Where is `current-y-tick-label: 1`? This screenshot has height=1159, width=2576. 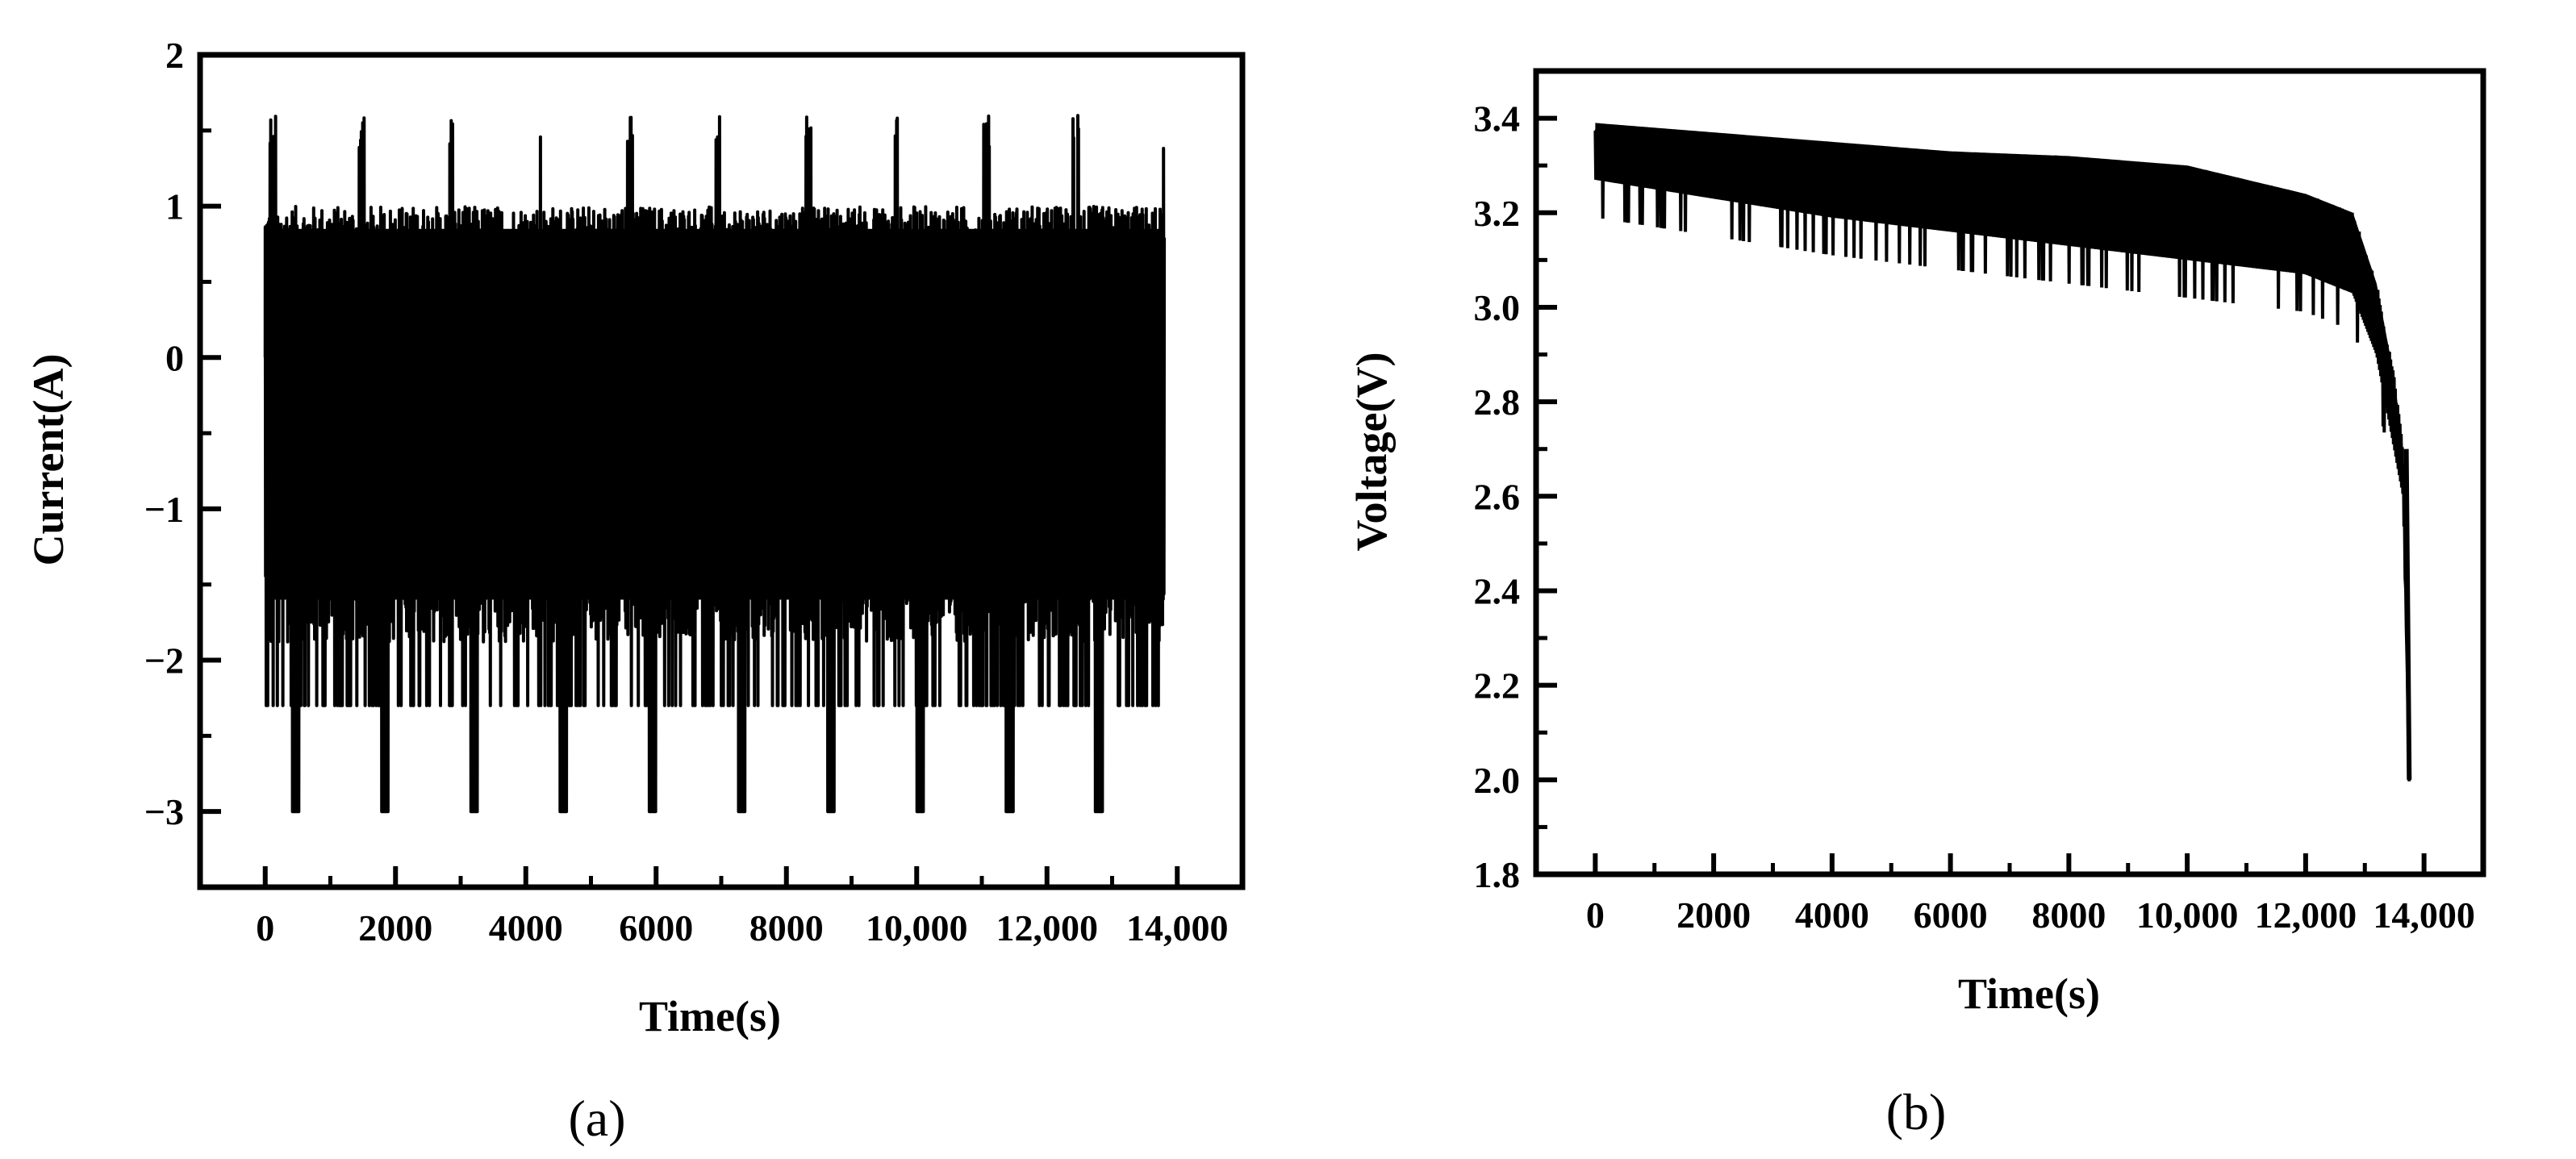
current-y-tick-label: 1 is located at coordinates (174, 206).